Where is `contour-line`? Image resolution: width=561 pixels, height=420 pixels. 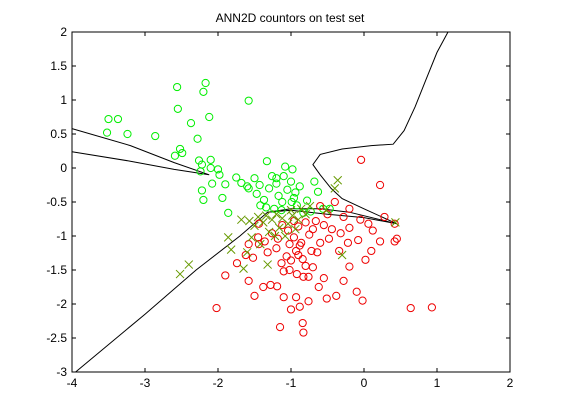 contour-line is located at coordinates (380, 128).